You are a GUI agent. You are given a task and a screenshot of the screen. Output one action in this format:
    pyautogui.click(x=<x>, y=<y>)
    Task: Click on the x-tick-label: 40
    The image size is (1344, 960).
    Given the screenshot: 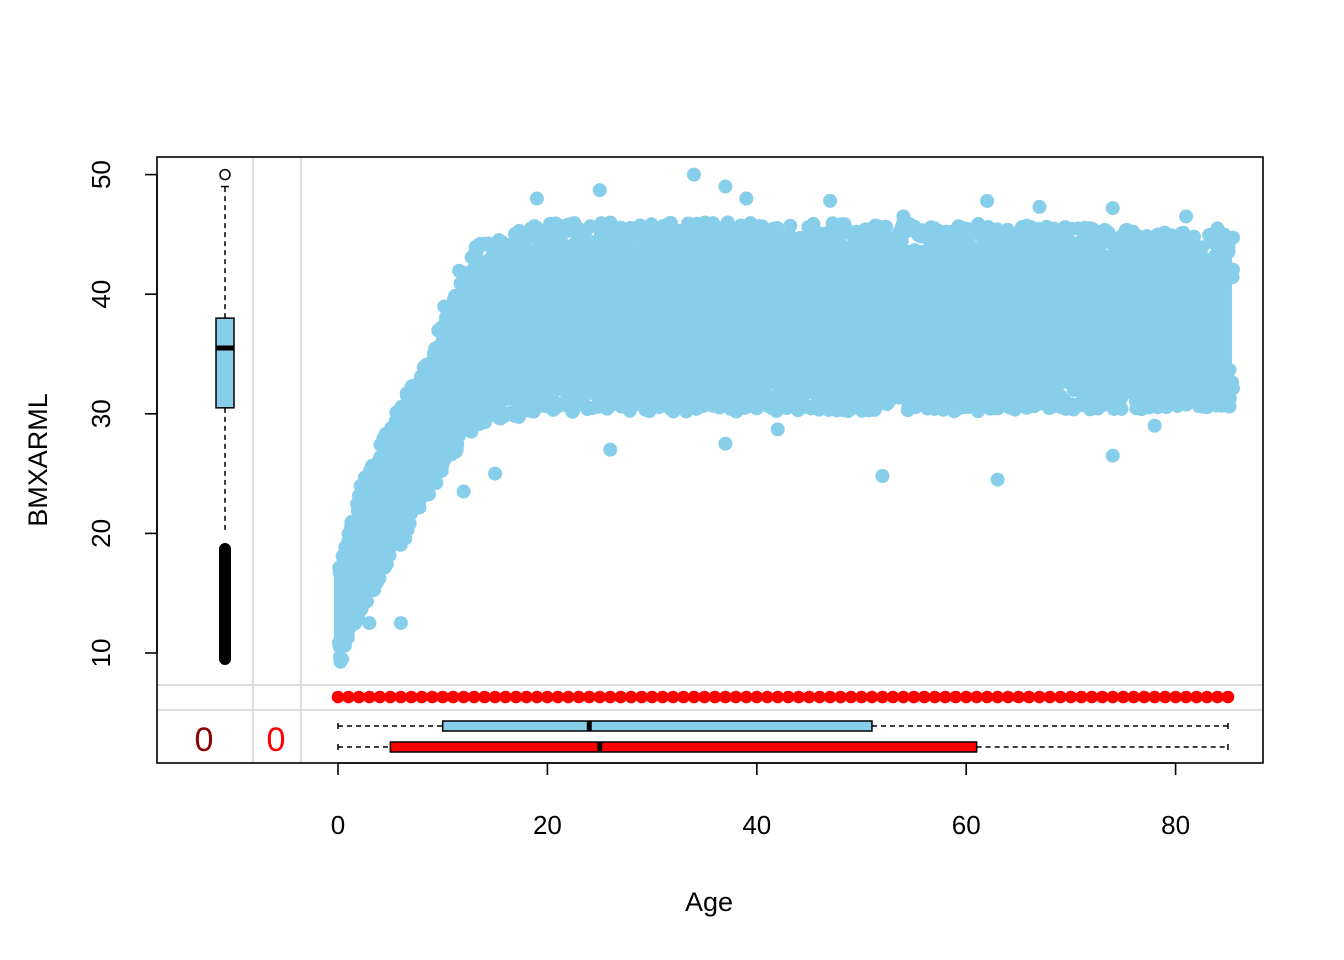 What is the action you would take?
    pyautogui.click(x=756, y=825)
    